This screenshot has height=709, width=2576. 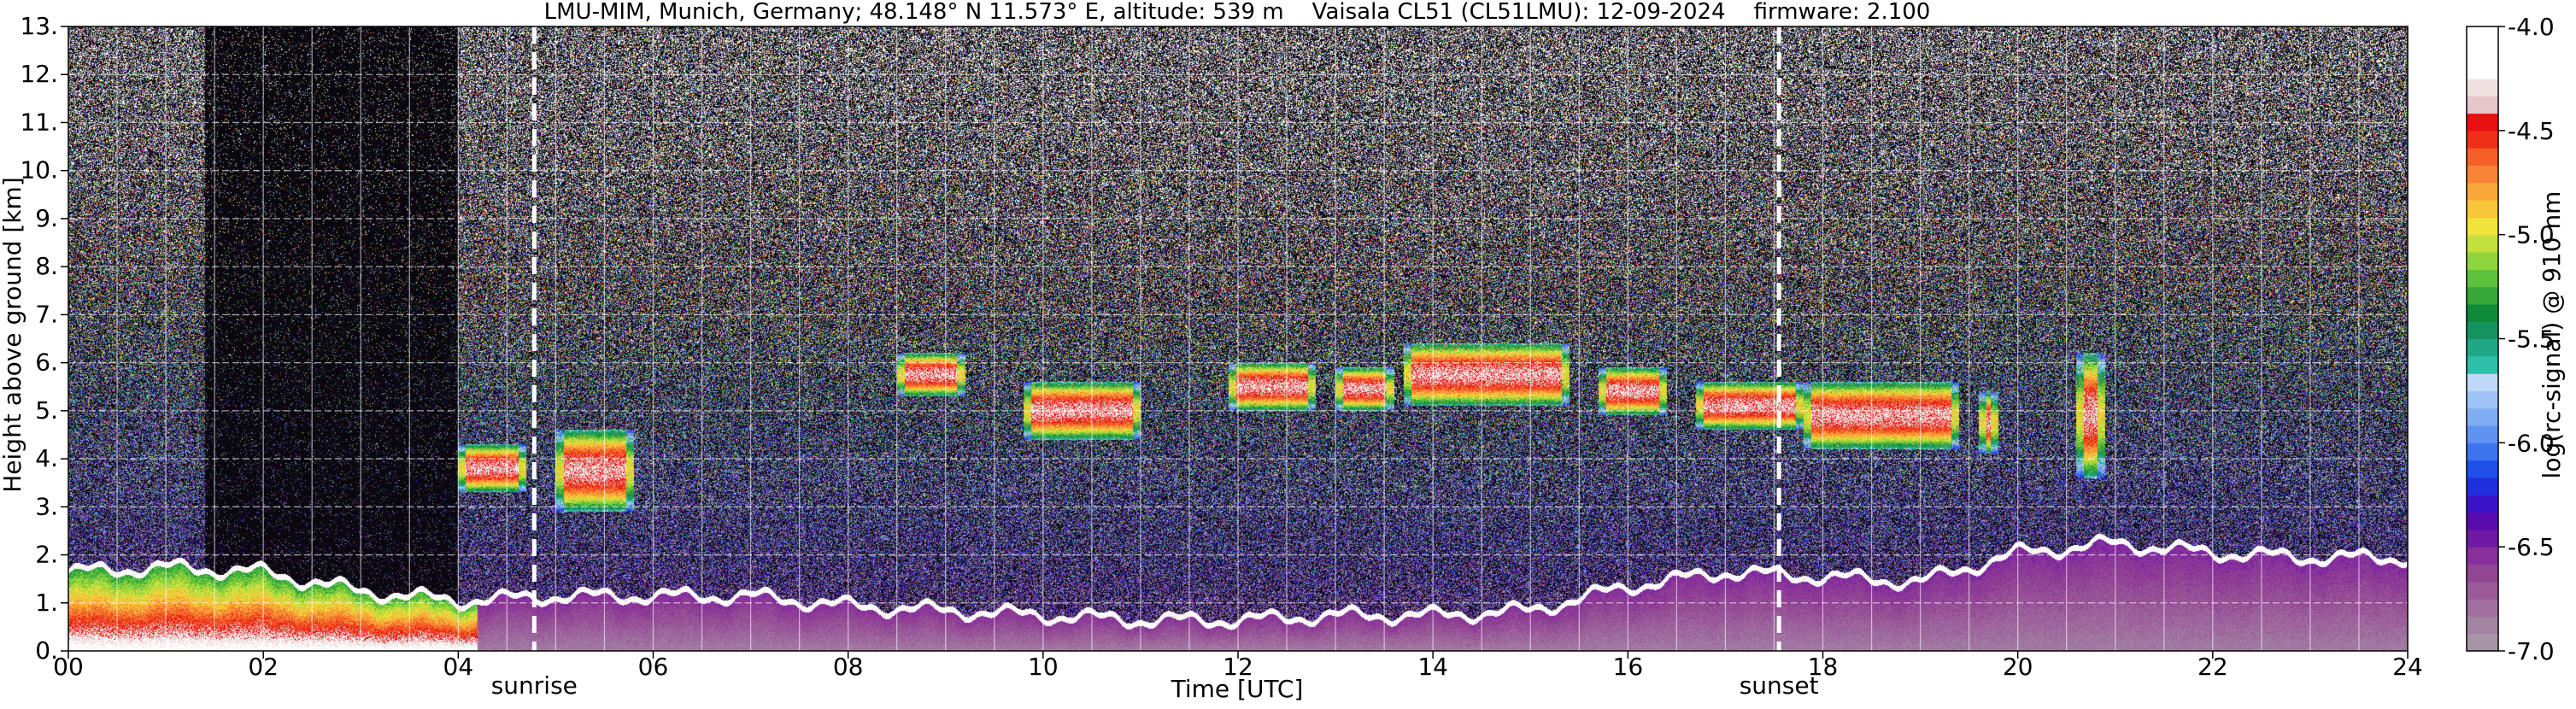 I want to click on x-tick-label: 22, so click(x=2213, y=667).